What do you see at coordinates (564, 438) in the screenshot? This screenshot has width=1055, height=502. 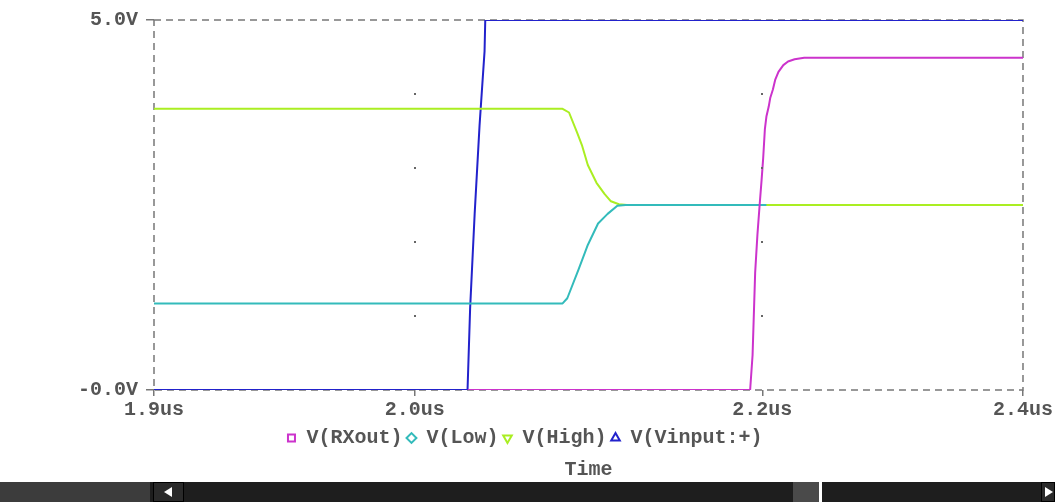 I see `legend-label: V(High)` at bounding box center [564, 438].